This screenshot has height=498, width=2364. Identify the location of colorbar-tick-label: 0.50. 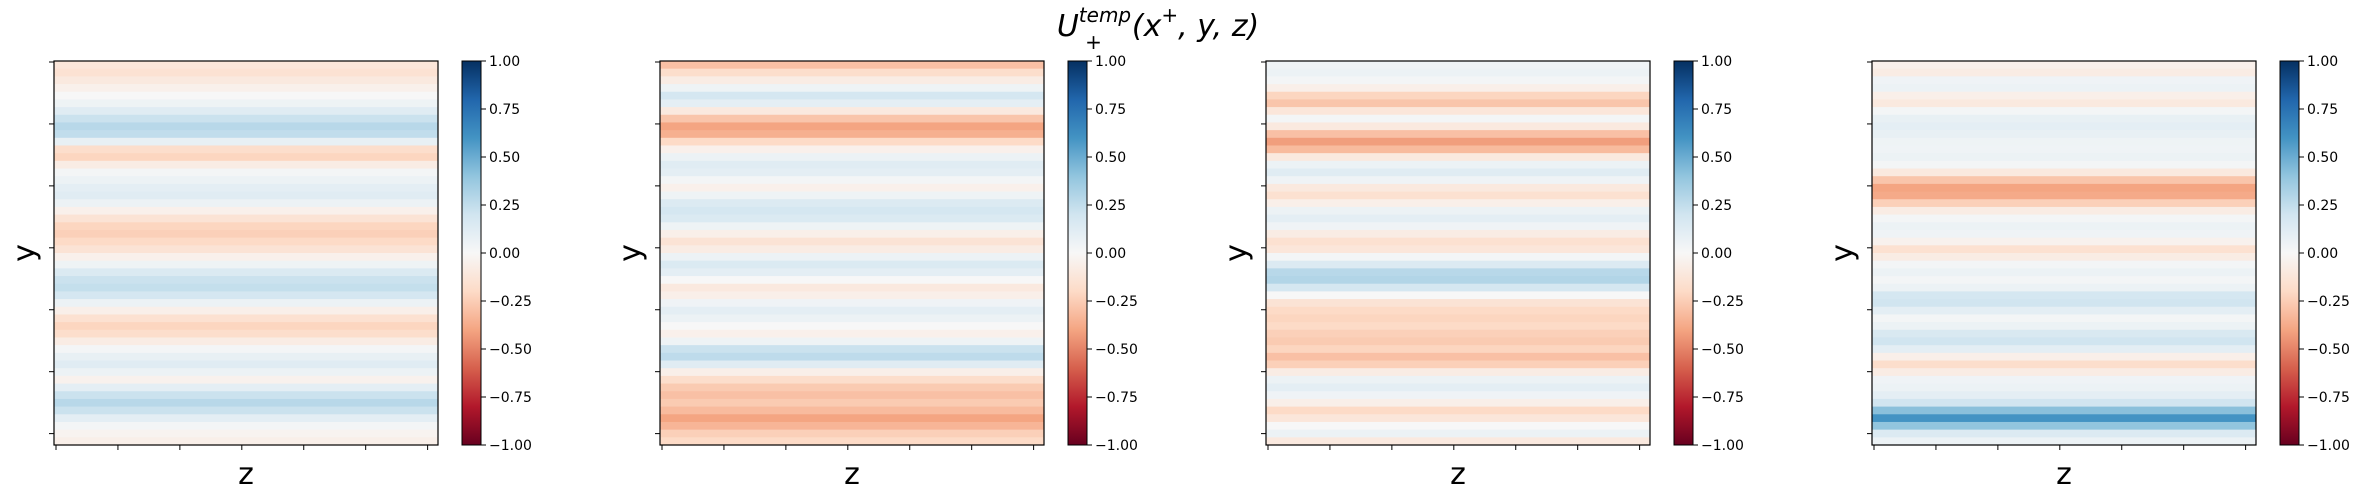
(2322, 158).